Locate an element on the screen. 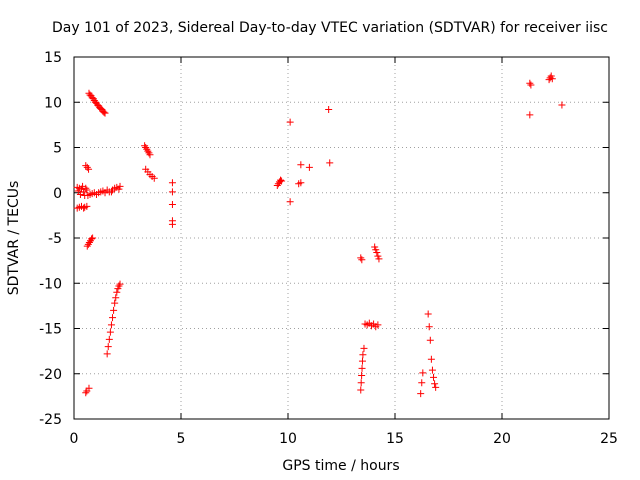 The height and width of the screenshot is (480, 640). y-tick-label: -25 is located at coordinates (50, 420).